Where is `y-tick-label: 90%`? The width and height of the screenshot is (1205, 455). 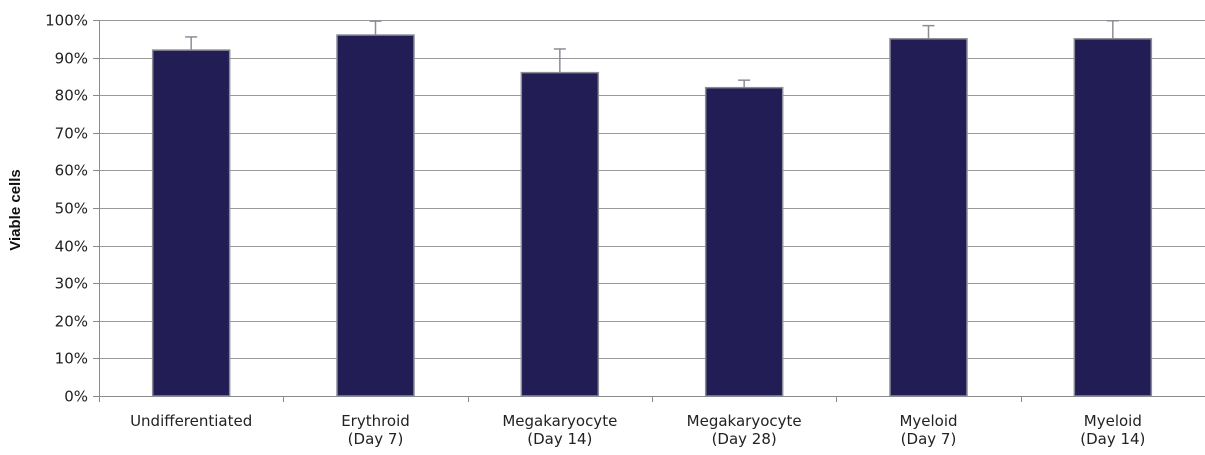 y-tick-label: 90% is located at coordinates (71, 59).